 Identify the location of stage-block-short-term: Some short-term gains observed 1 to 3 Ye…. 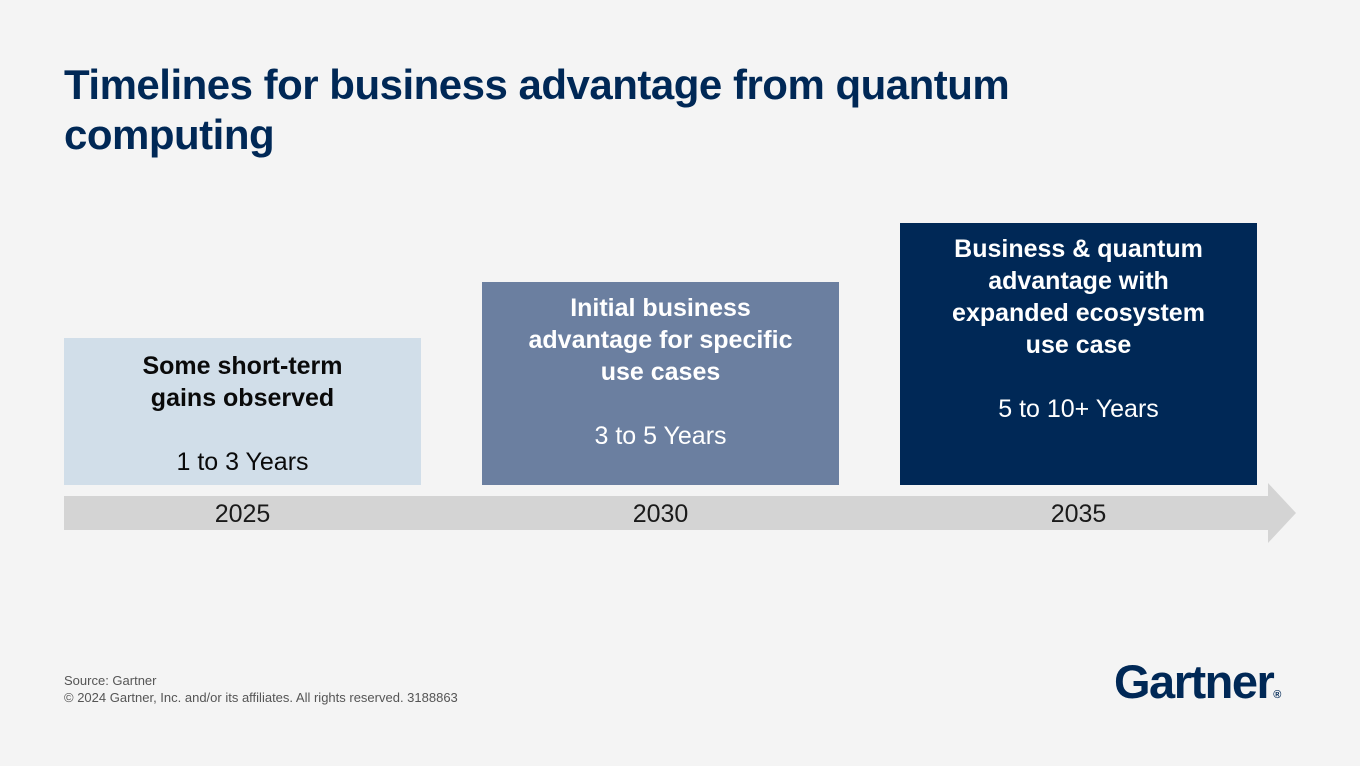
(242, 411).